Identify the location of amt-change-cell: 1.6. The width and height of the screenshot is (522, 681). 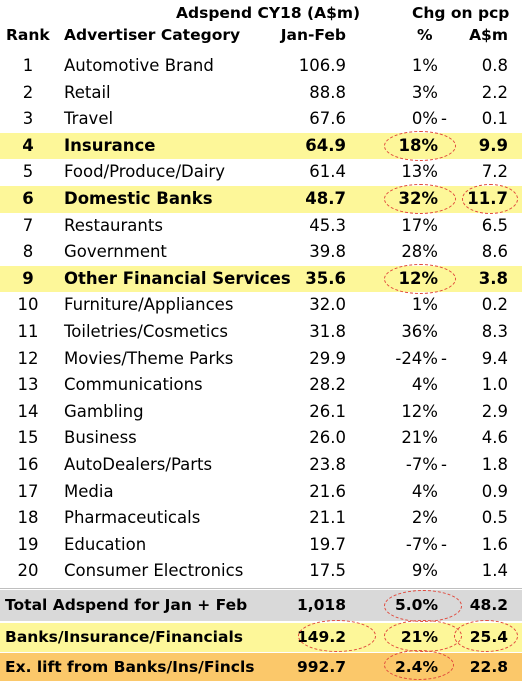
(494, 544).